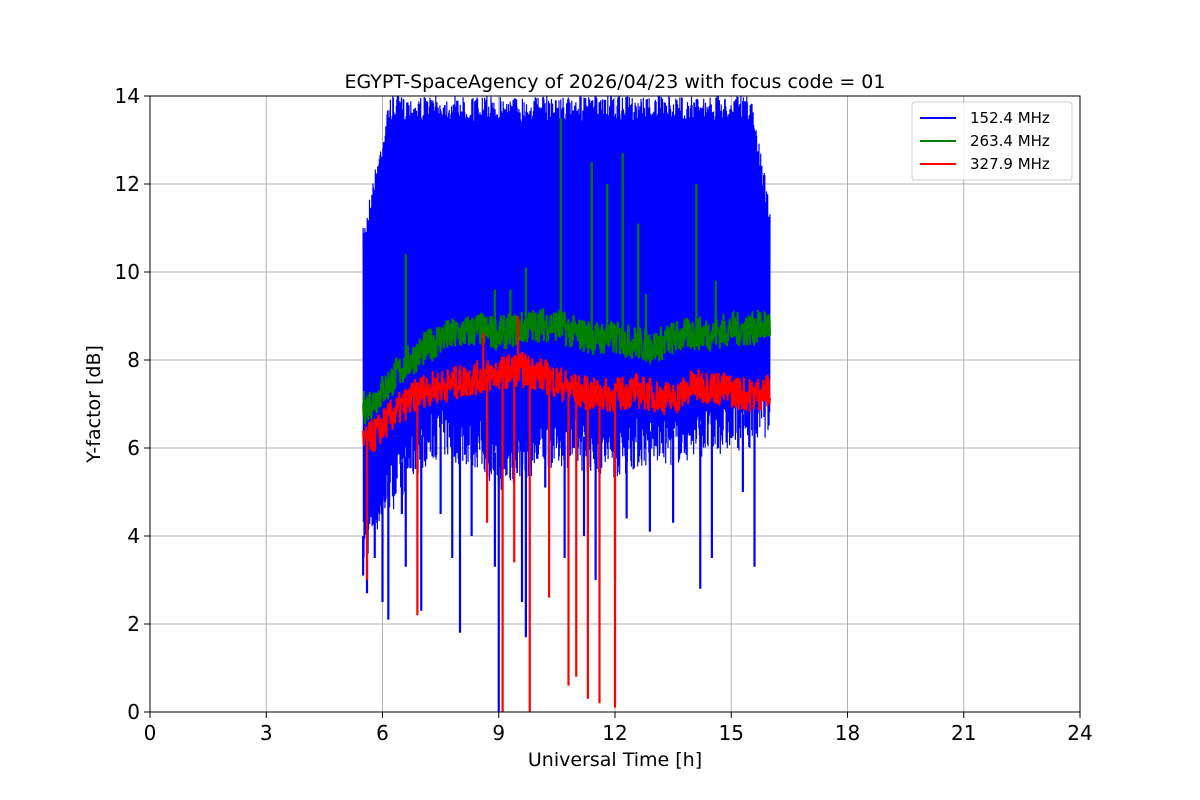 This screenshot has width=1200, height=800. Describe the element at coordinates (127, 272) in the screenshot. I see `y-tick-label: 10` at that location.